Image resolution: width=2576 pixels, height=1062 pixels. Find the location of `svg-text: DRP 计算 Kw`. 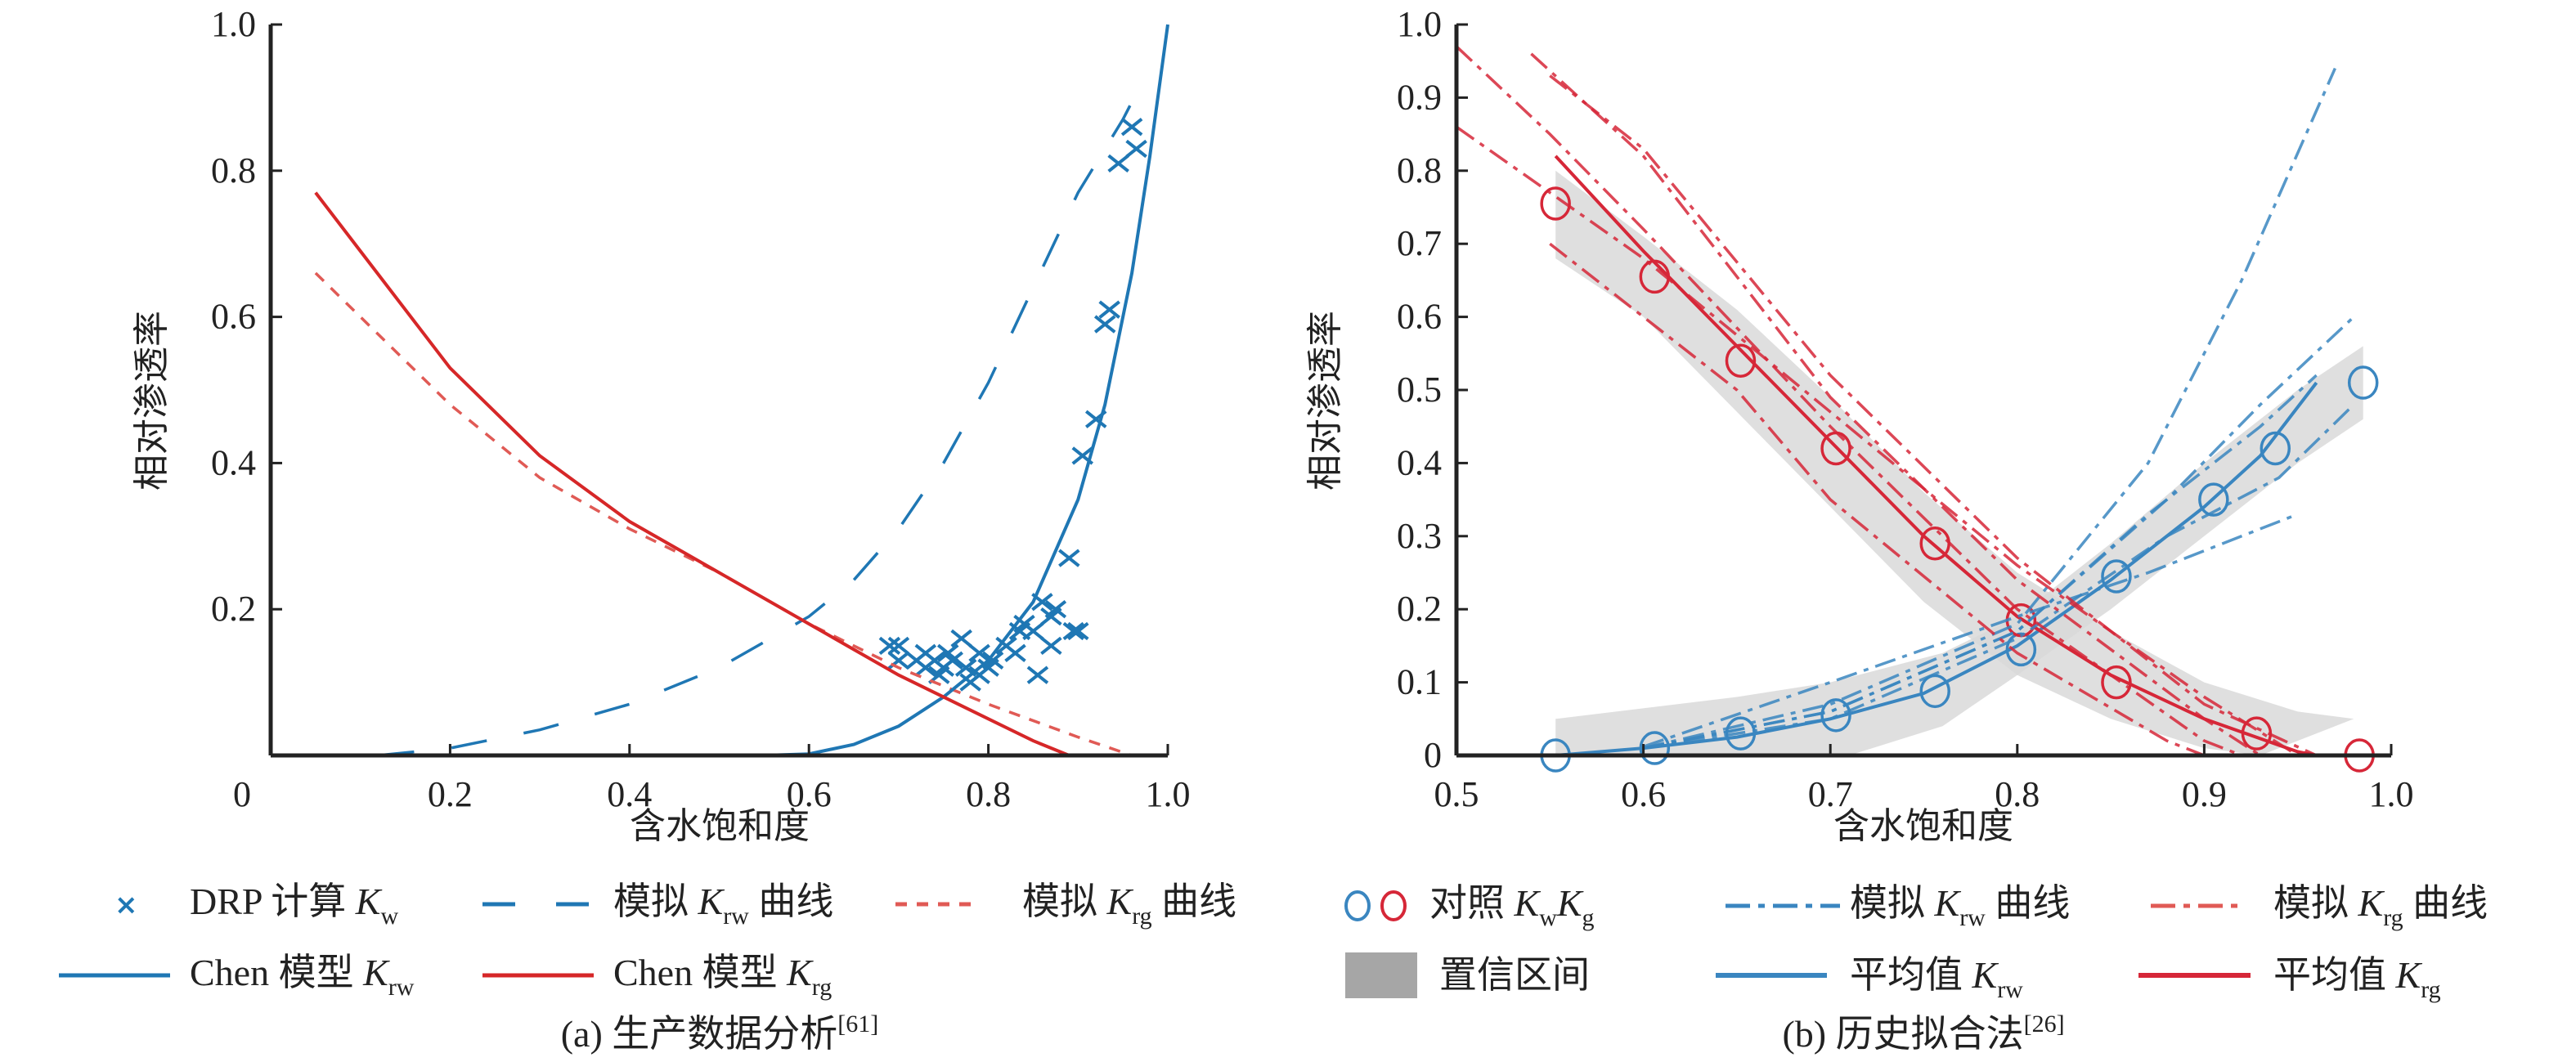

svg-text: DRP 计算 Kw is located at coordinates (294, 906).